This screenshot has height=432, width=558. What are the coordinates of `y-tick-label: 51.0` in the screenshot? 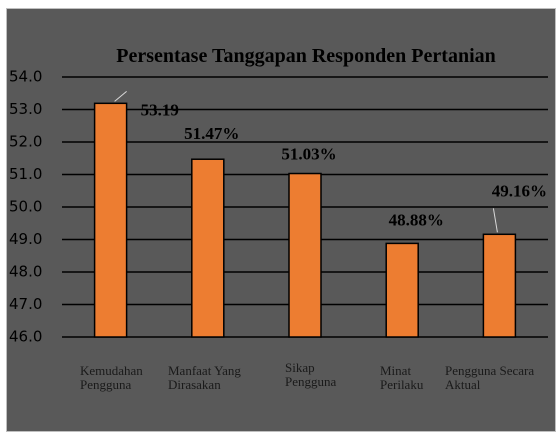 It's located at (25, 174).